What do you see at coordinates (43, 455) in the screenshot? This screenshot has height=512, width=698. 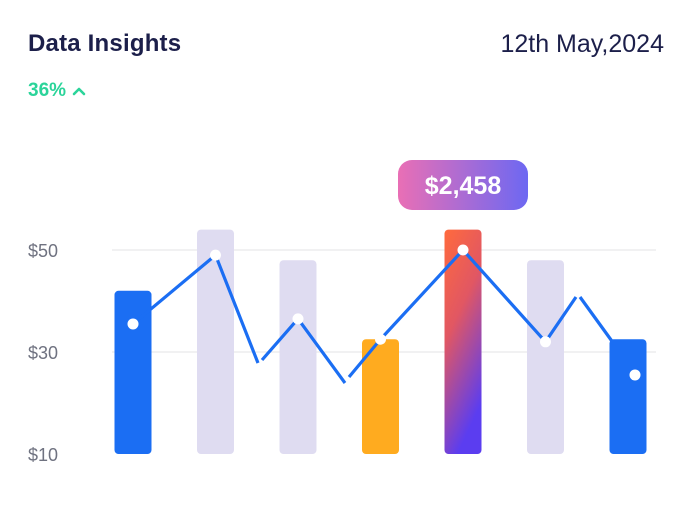 I see `y-tick-label: $10` at bounding box center [43, 455].